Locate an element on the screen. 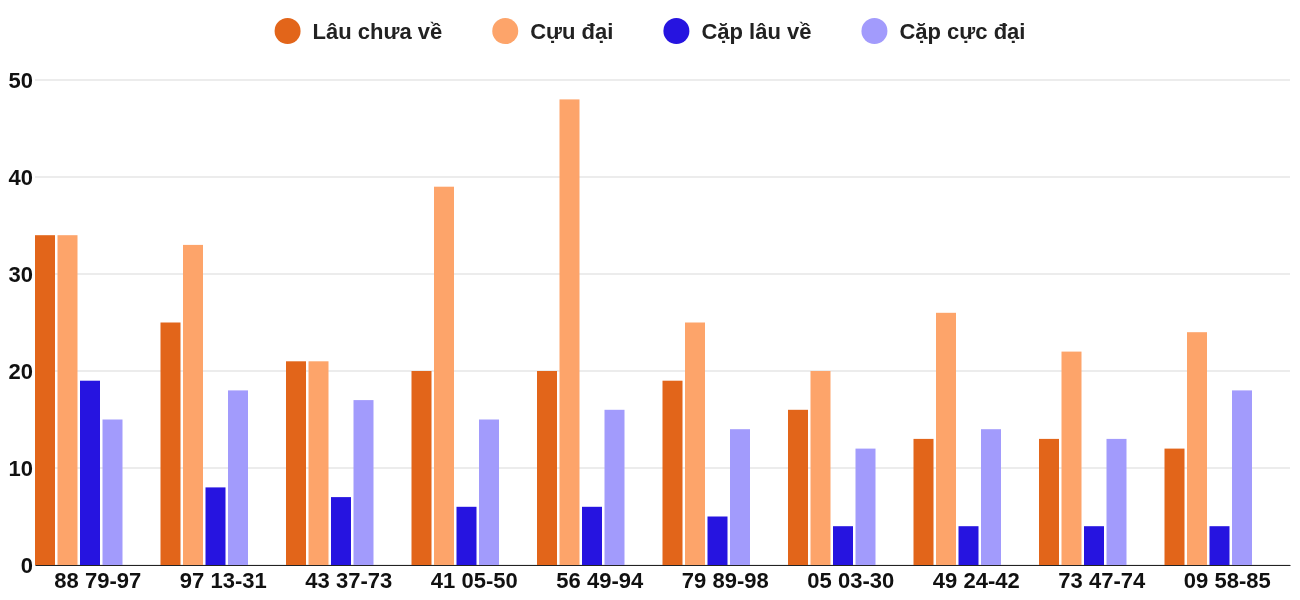 This screenshot has width=1300, height=600. x-tick-label: 09 58-85 is located at coordinates (1227, 580).